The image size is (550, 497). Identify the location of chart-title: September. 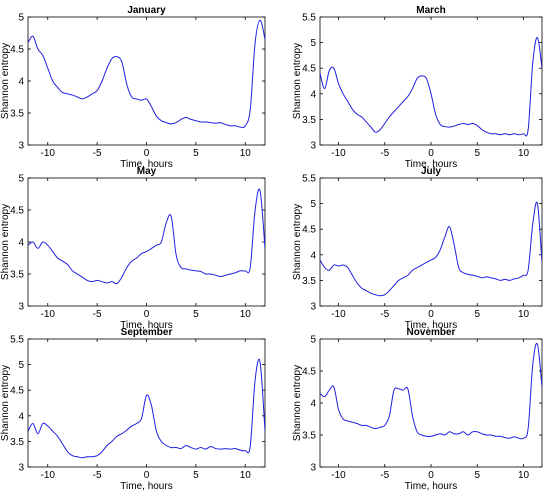
(147, 332).